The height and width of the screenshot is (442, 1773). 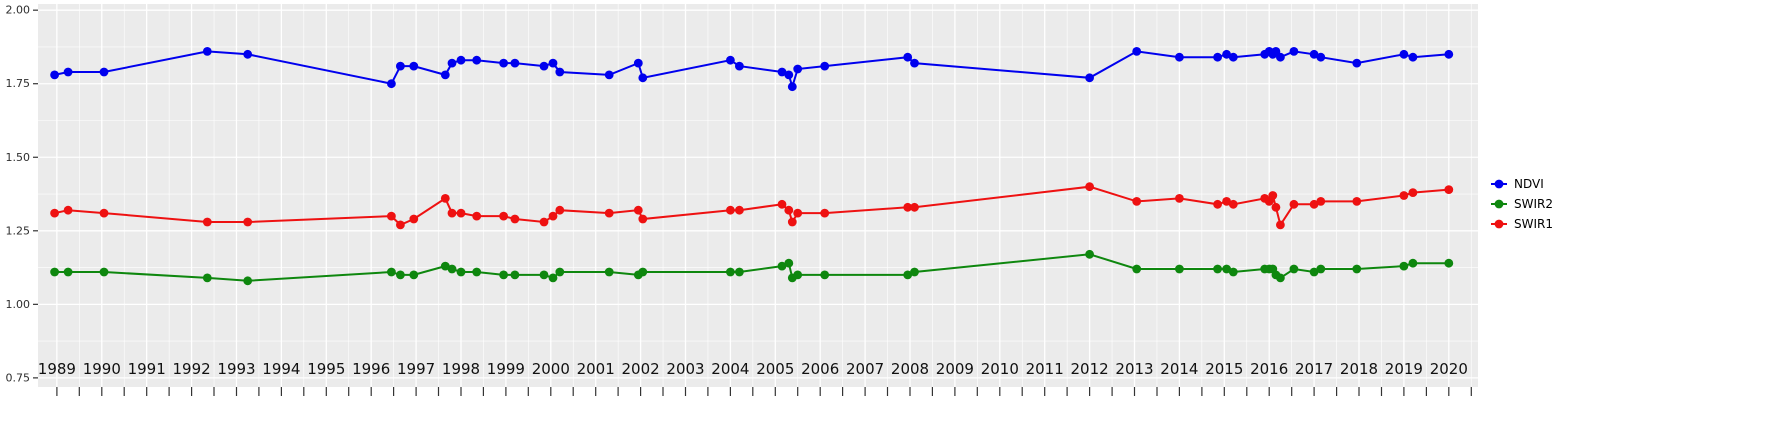 What do you see at coordinates (1533, 224) in the screenshot?
I see `legend-label: SWIR1` at bounding box center [1533, 224].